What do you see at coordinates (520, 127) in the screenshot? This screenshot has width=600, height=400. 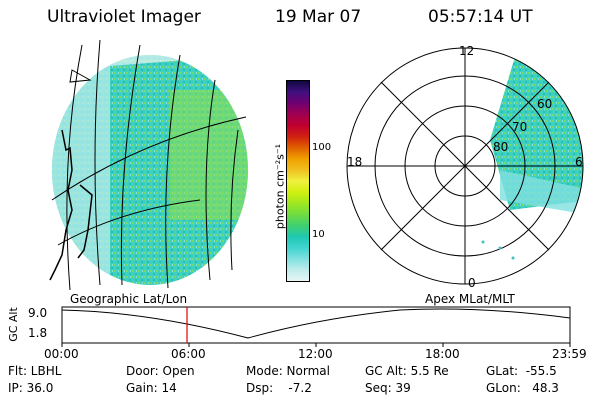 I see `mlat-label-70: 70` at bounding box center [520, 127].